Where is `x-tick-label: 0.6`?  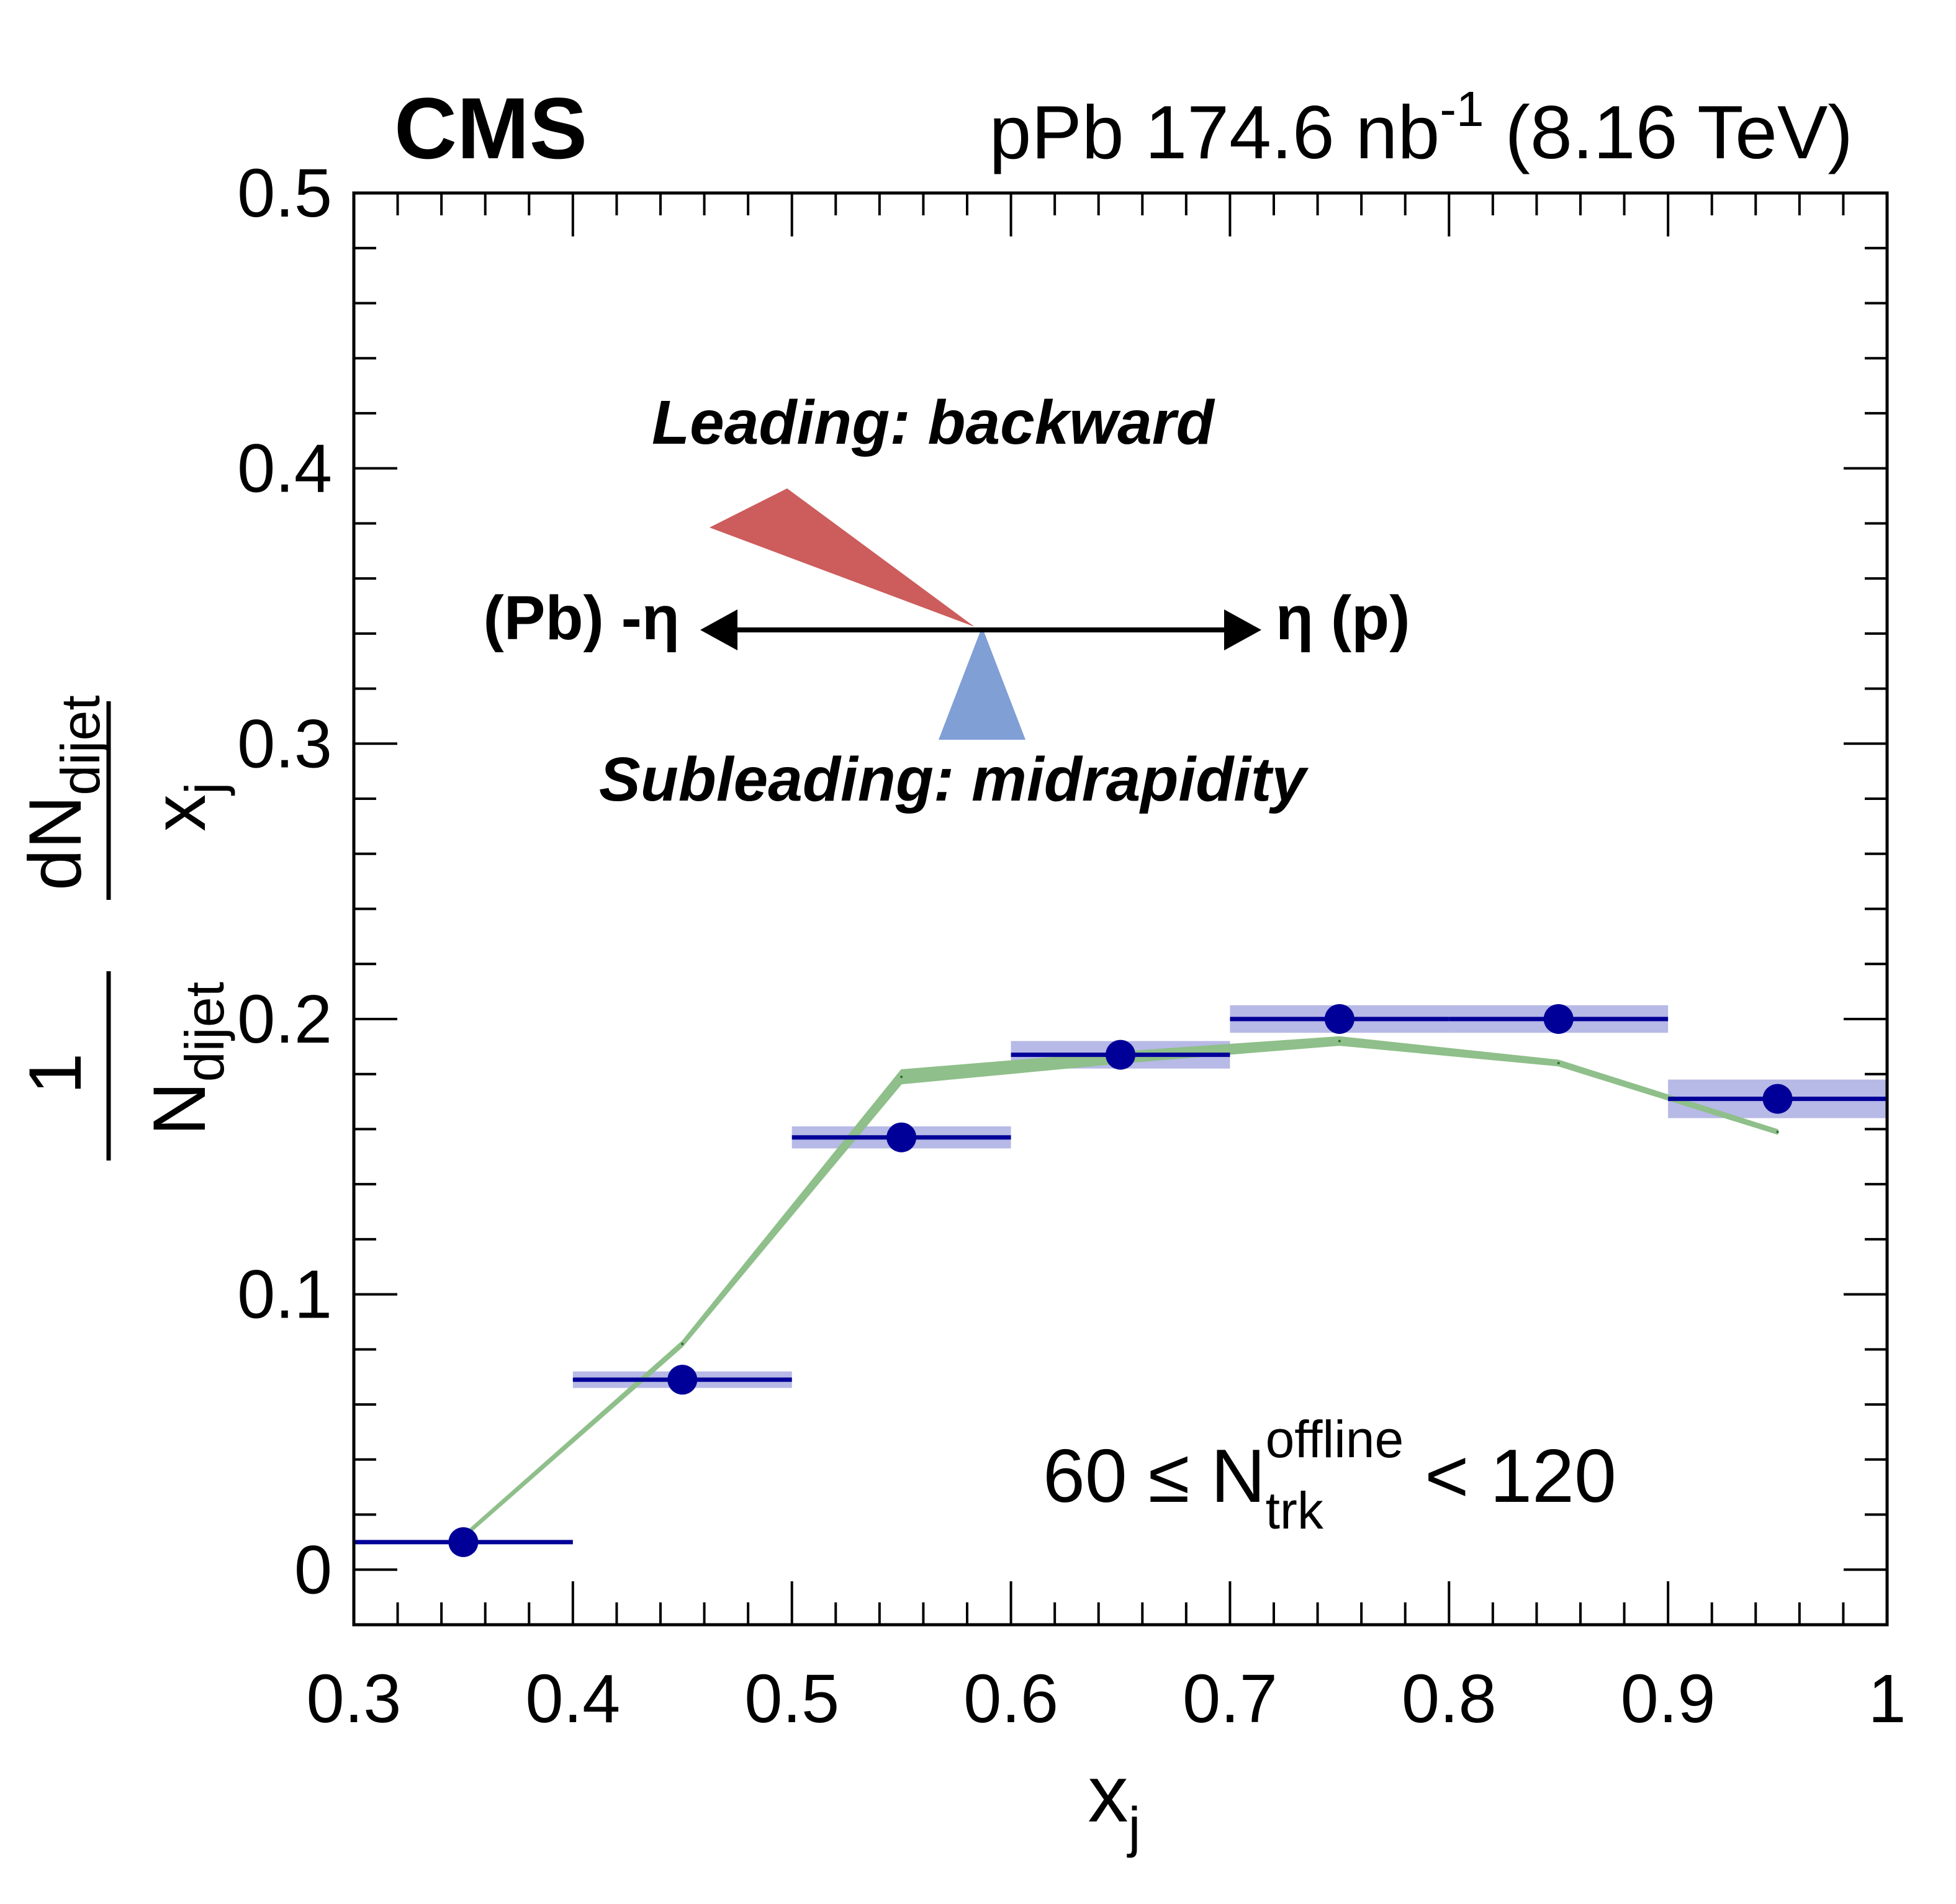
x-tick-label: 0.6 is located at coordinates (1010, 1699).